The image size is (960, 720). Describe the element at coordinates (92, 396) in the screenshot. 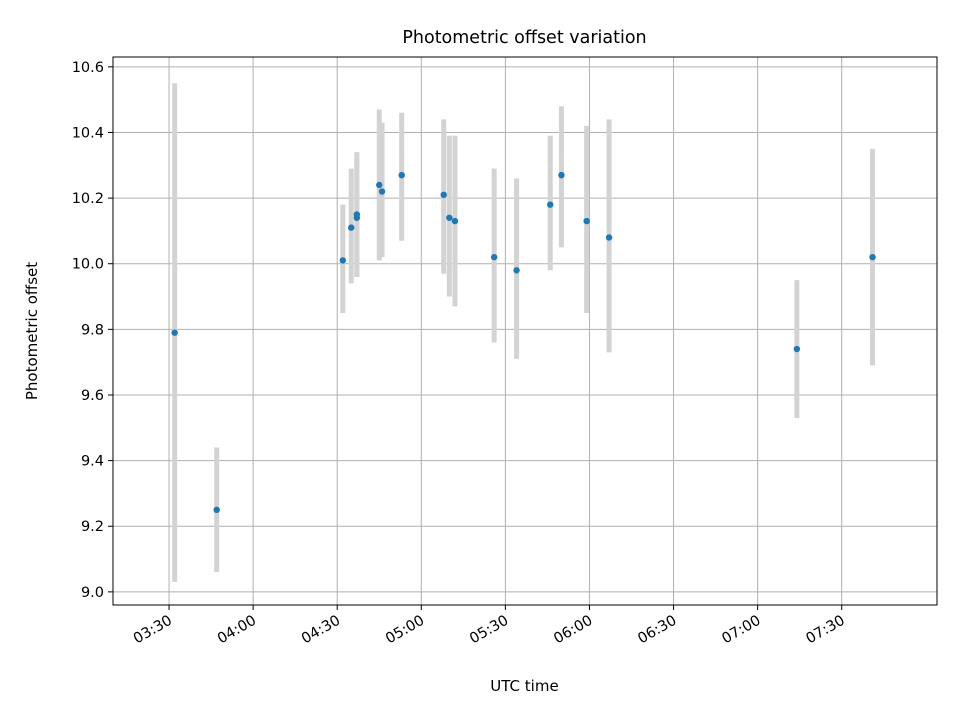

I see `y-tick-label: 9.6` at that location.